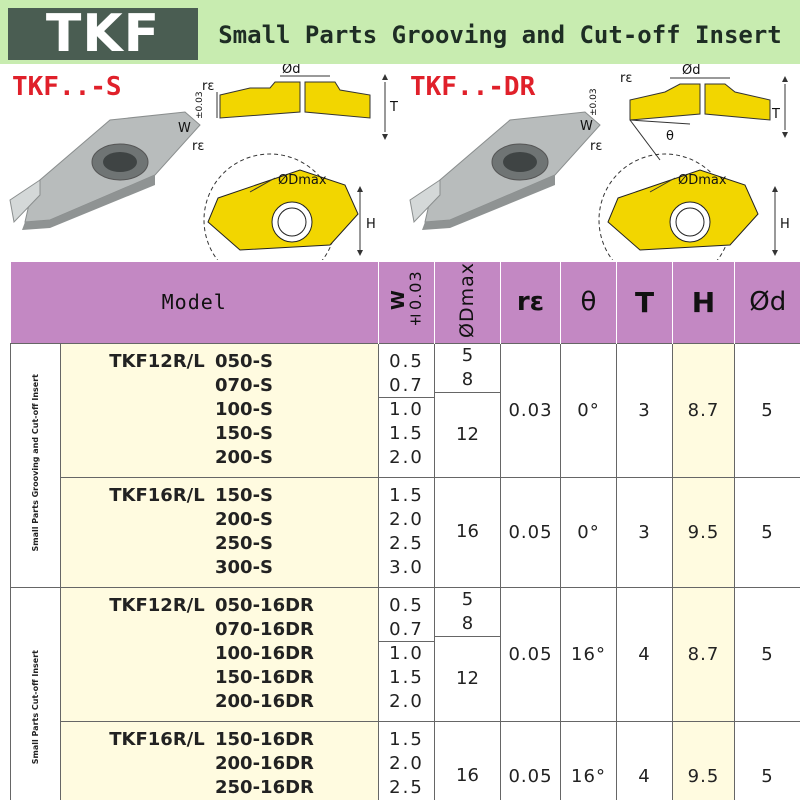 The image size is (800, 800). Describe the element at coordinates (35, 707) in the screenshot. I see `group-label: Small Parts Cut-off Insert` at that location.